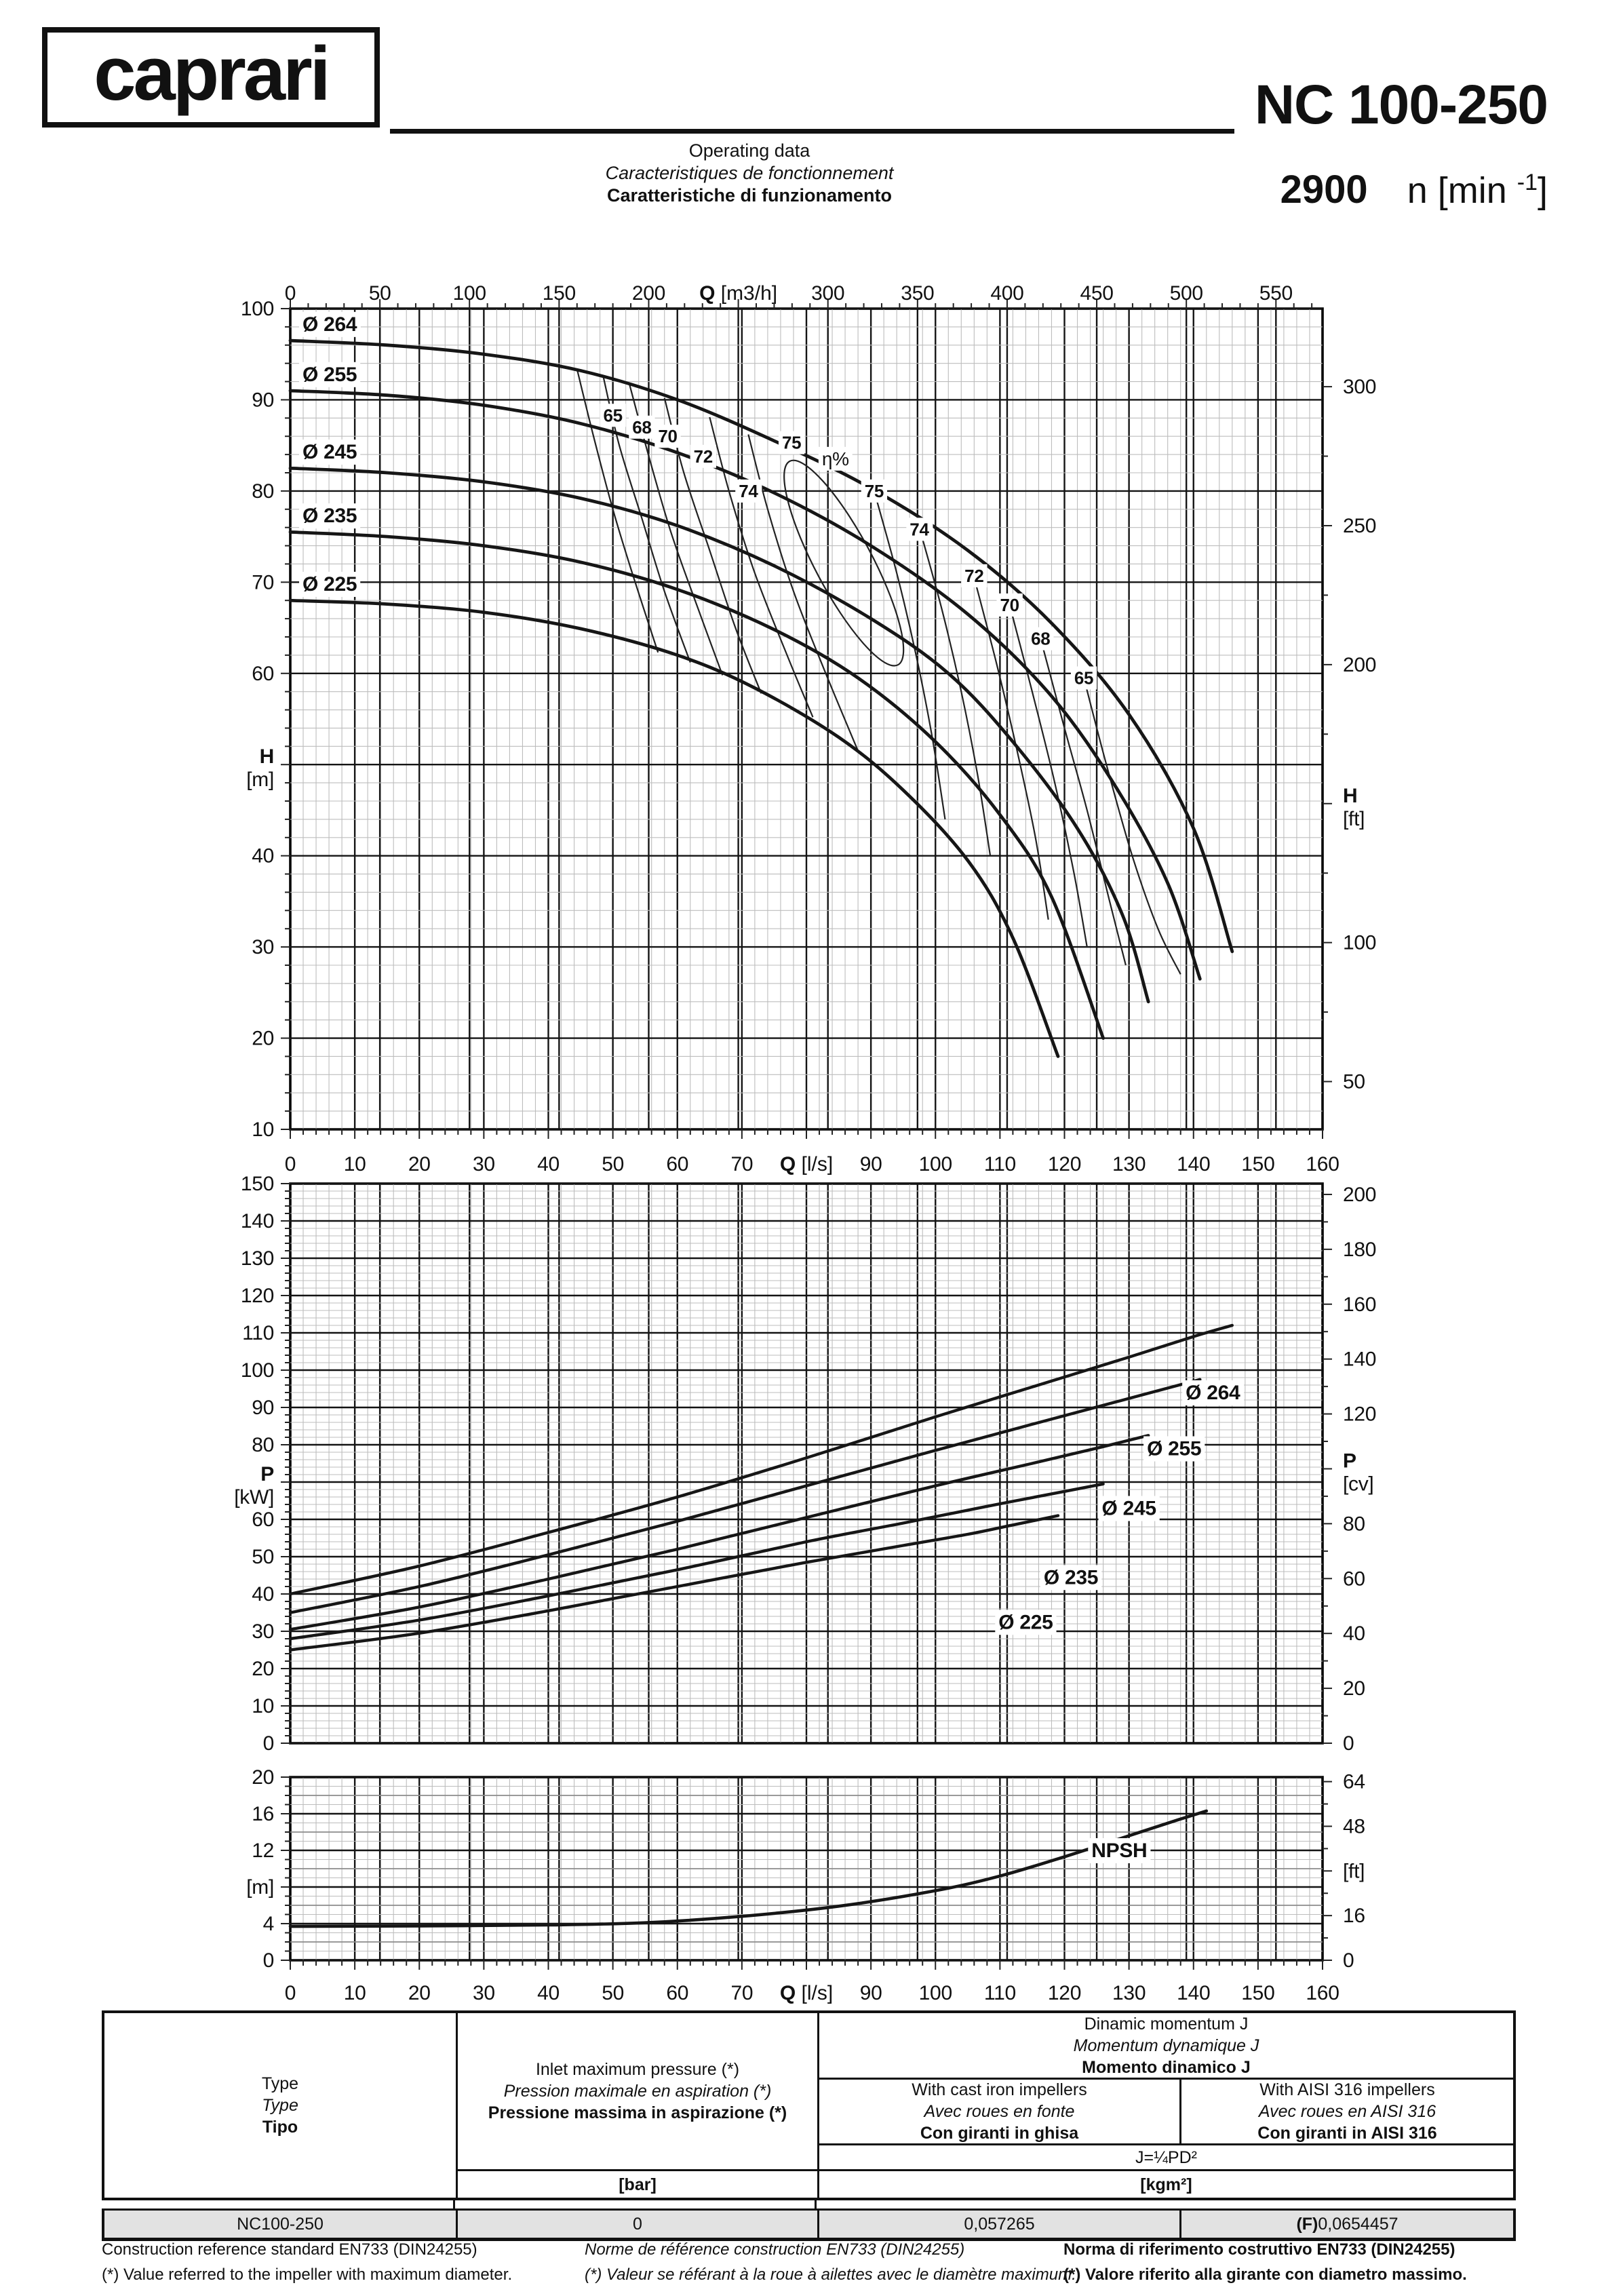  I want to click on data-j-cast-iron: 0,057265, so click(1000, 2224).